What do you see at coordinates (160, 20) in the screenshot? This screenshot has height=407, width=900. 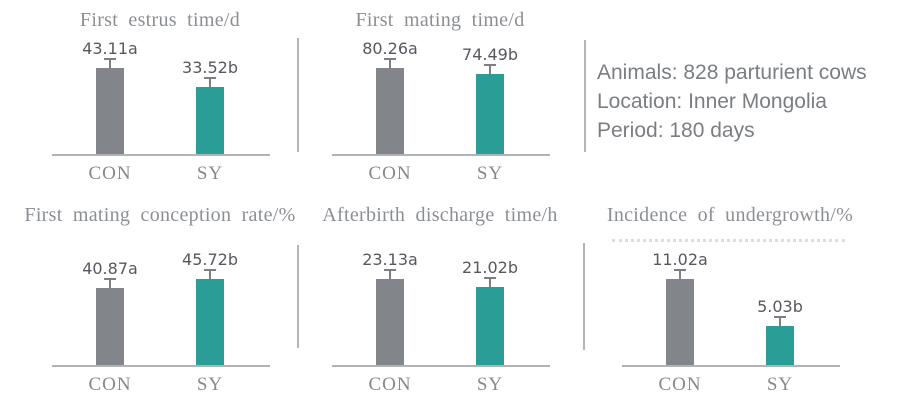 I see `chart-title: First estrus time/d` at bounding box center [160, 20].